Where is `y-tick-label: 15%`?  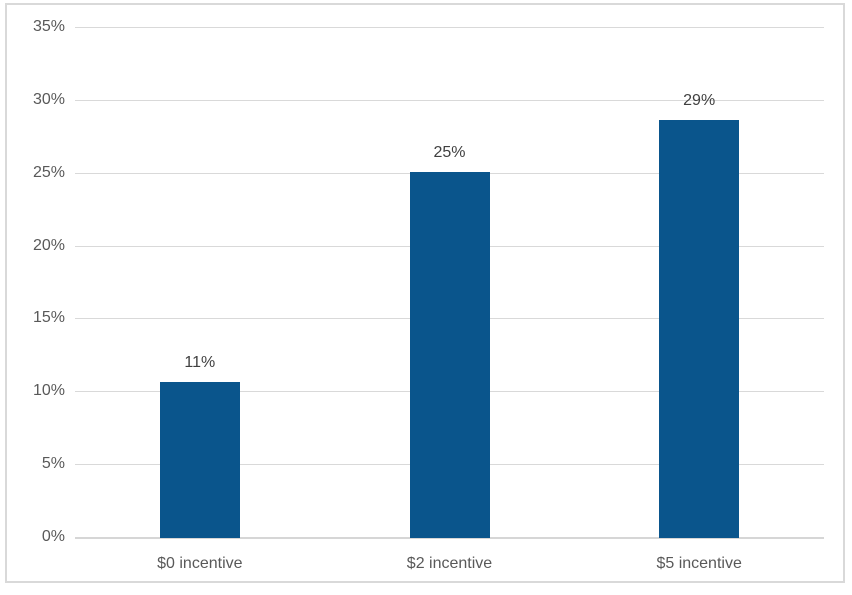 y-tick-label: 15% is located at coordinates (48, 318).